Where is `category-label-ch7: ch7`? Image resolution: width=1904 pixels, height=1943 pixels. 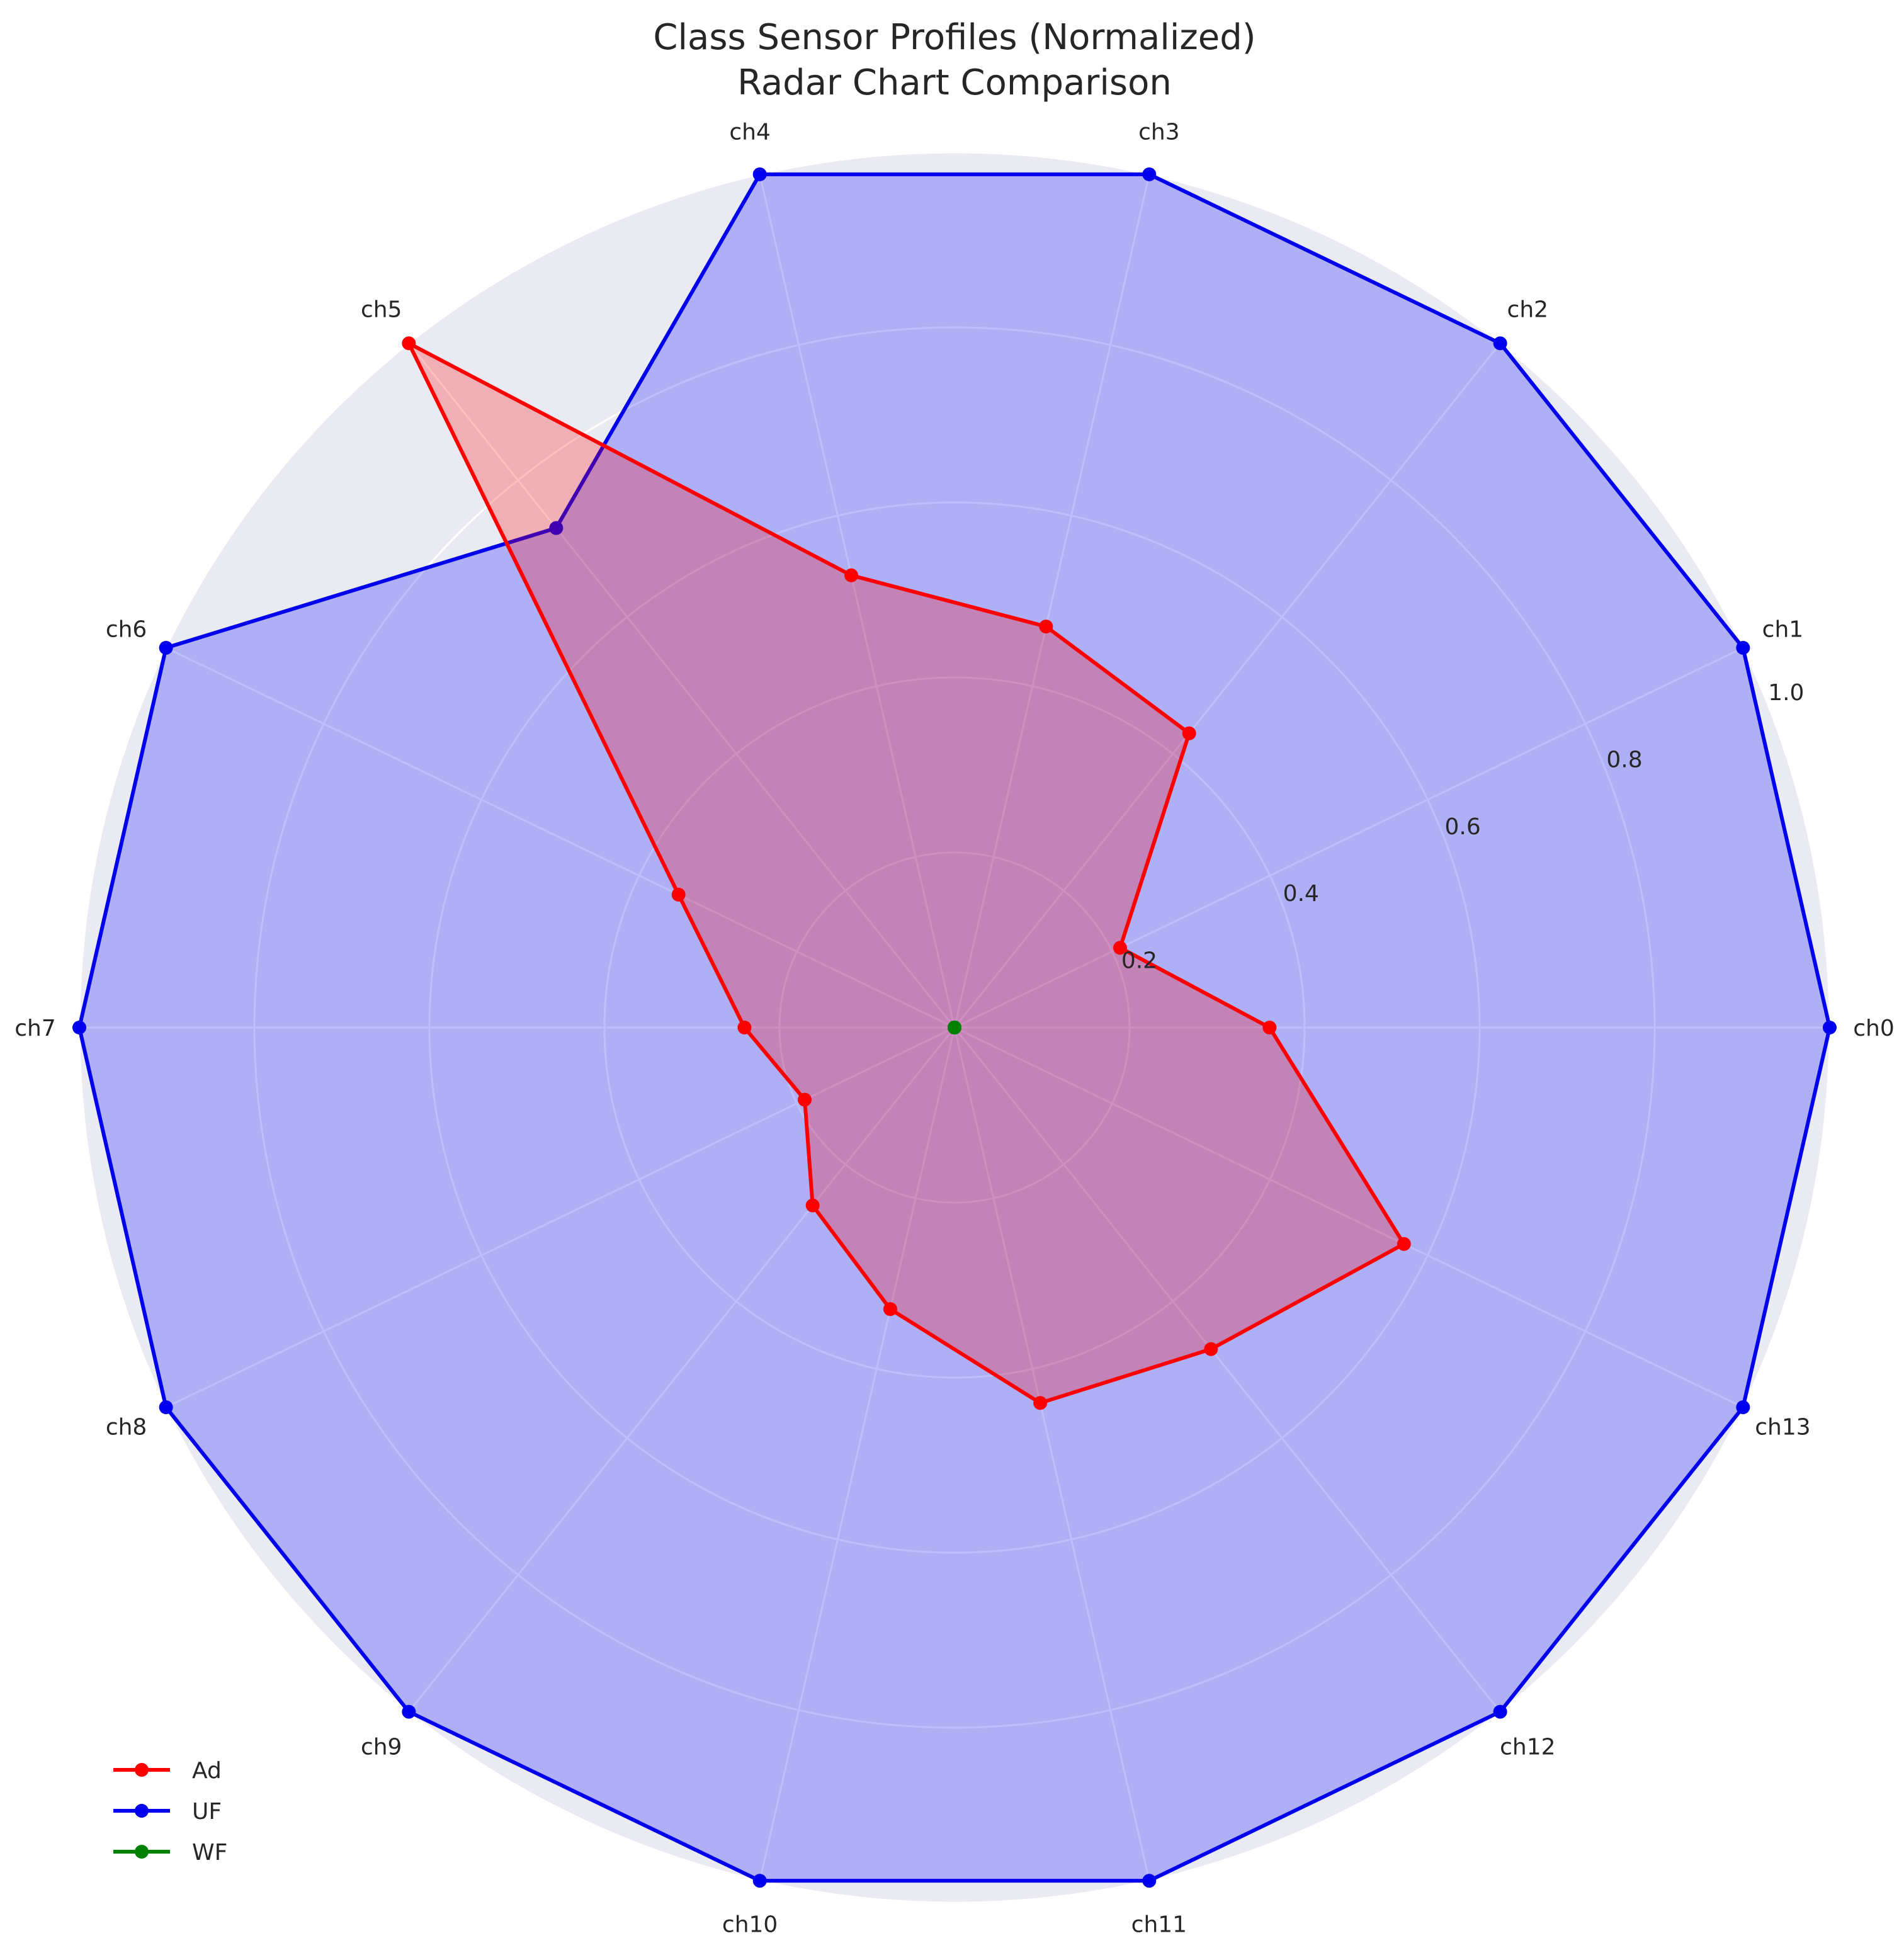
category-label-ch7: ch7 is located at coordinates (35, 1028).